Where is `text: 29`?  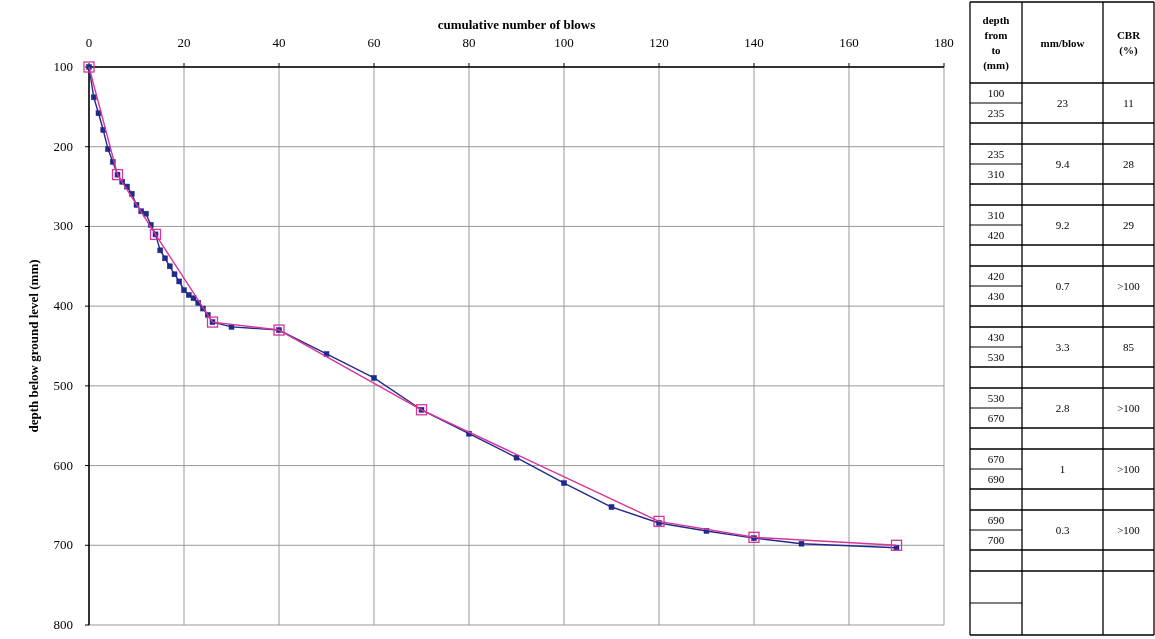
text: 29 is located at coordinates (1128, 225).